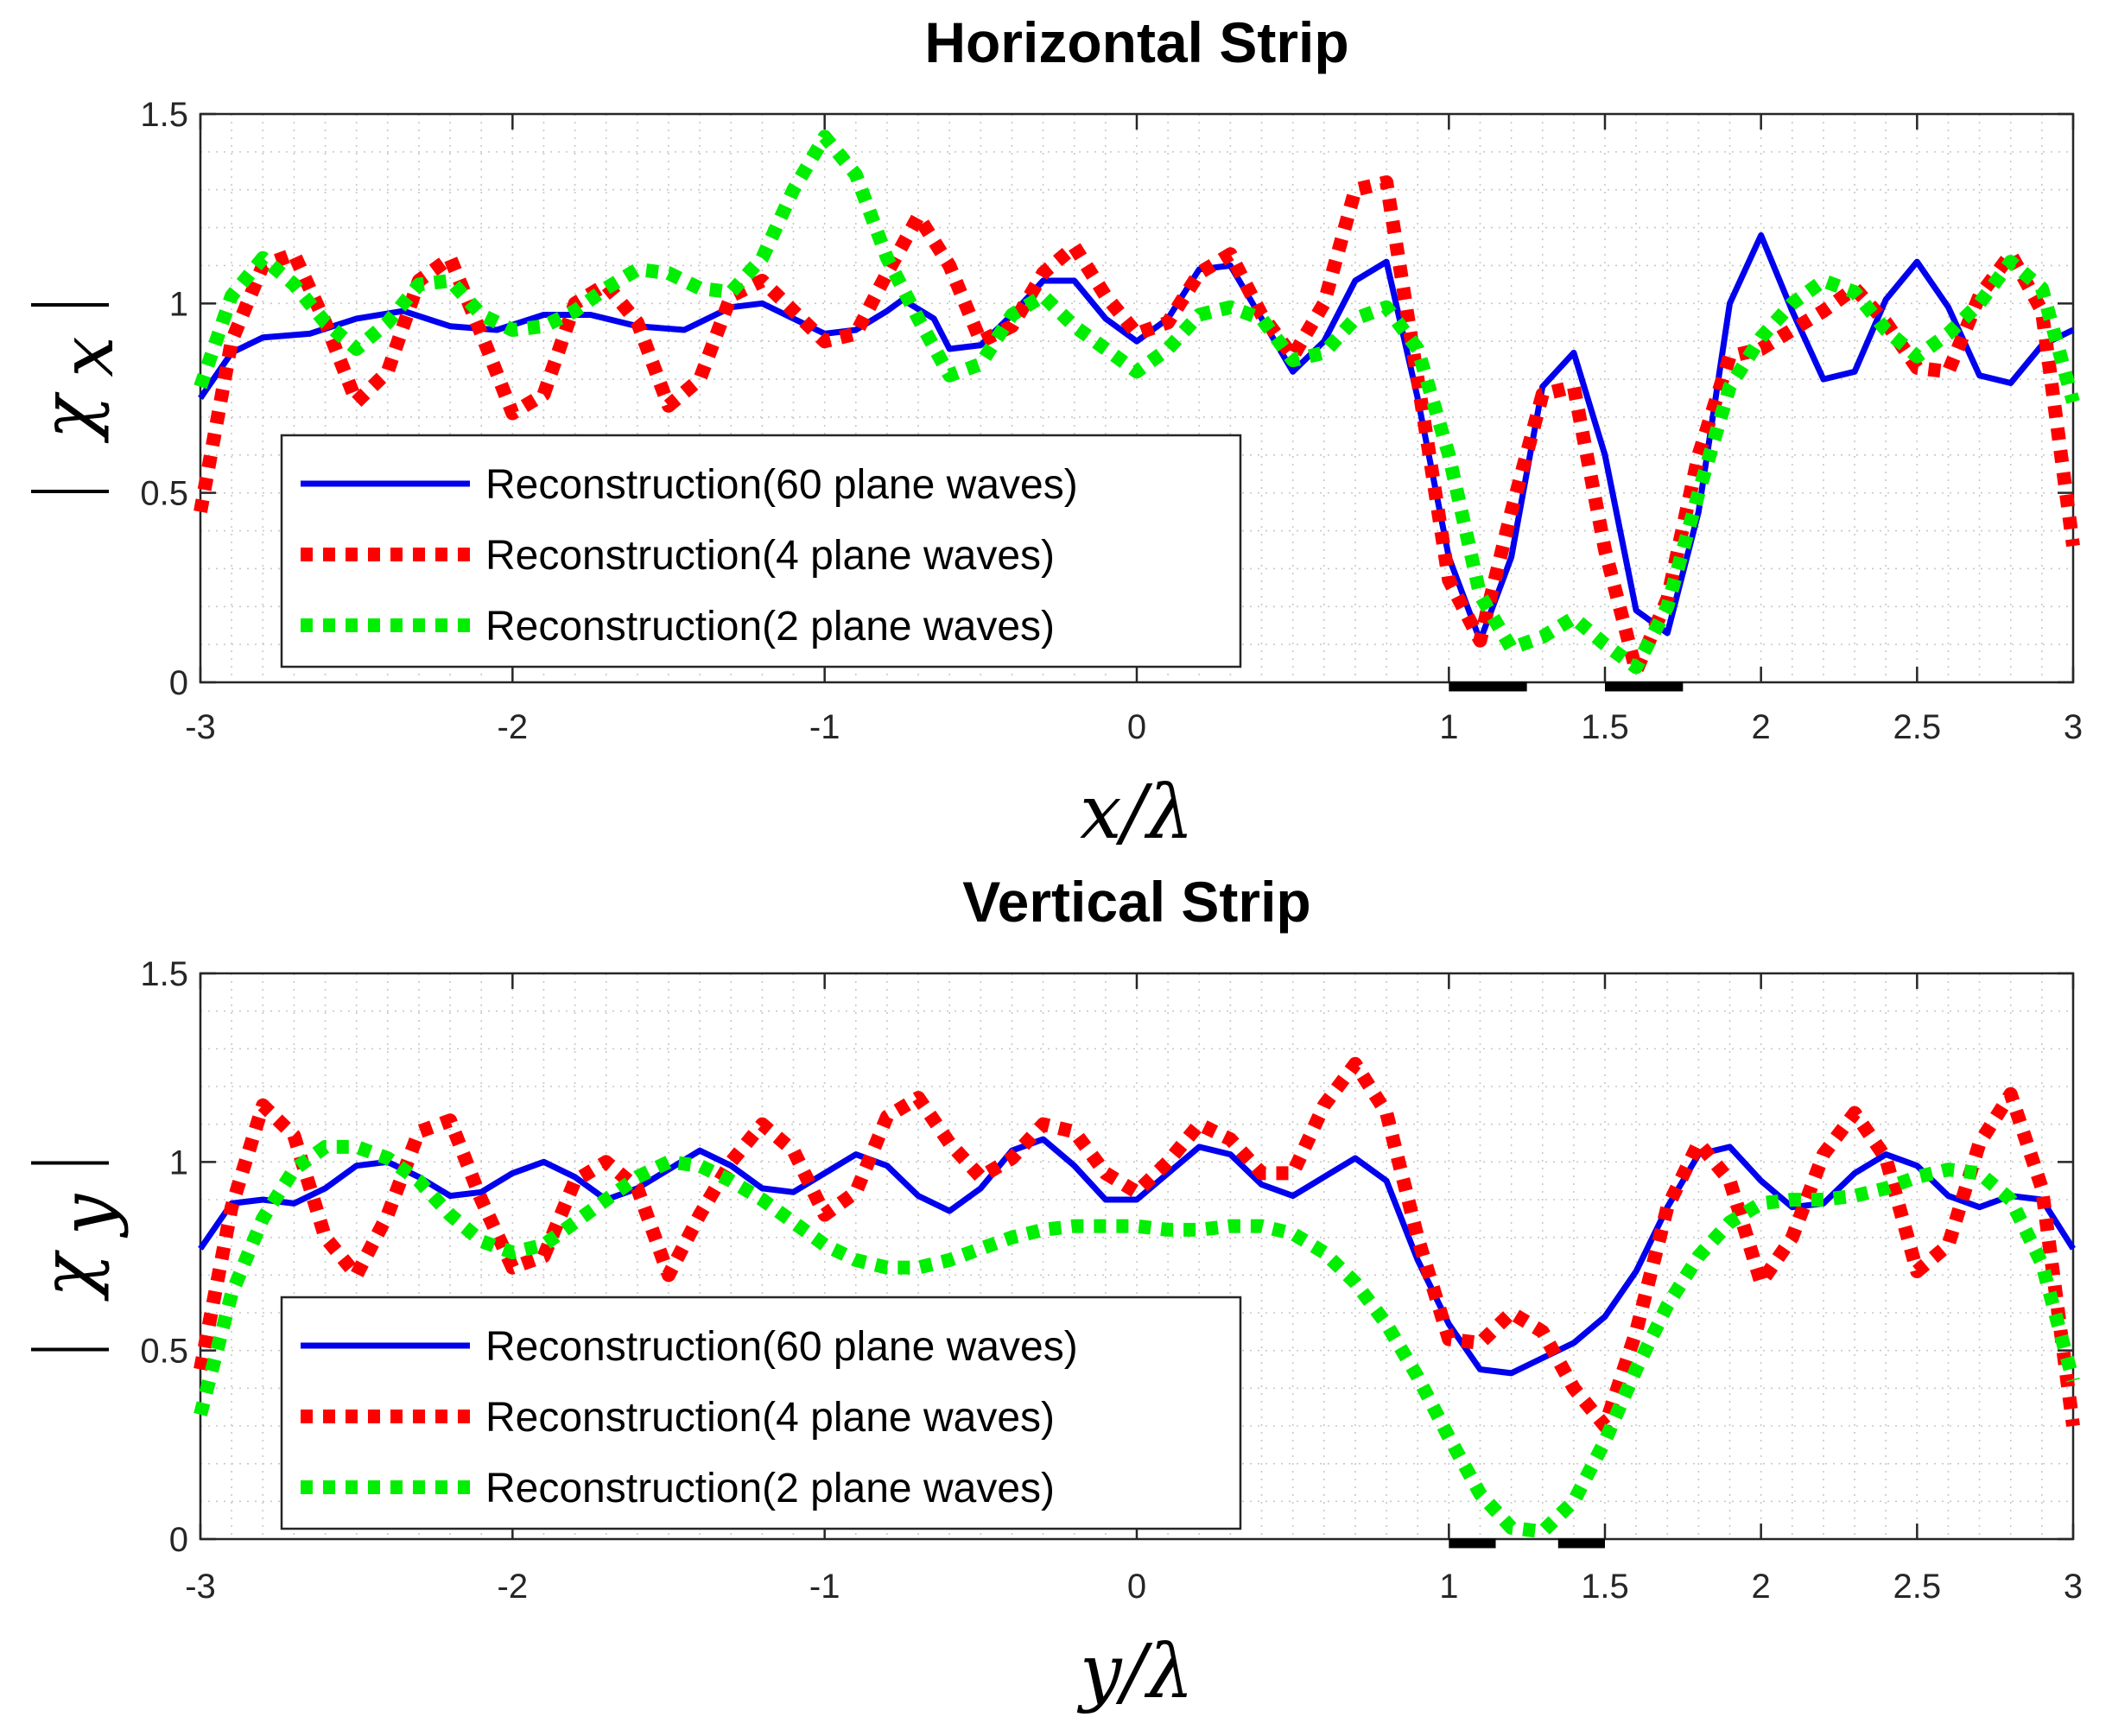 This screenshot has height=1736, width=2112. What do you see at coordinates (88, 356) in the screenshot?
I see `y-label-subscript: x` at bounding box center [88, 356].